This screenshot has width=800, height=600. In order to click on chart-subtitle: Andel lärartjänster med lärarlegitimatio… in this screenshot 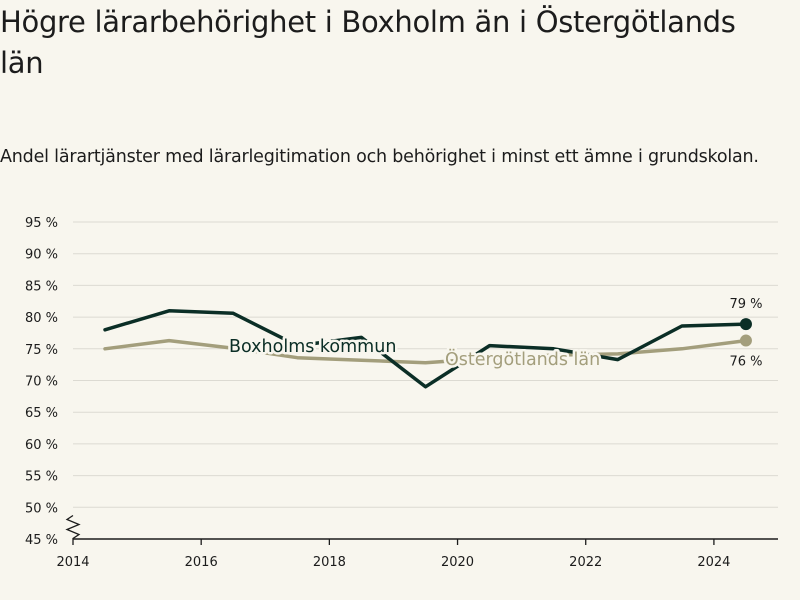, I will do `click(379, 157)`.